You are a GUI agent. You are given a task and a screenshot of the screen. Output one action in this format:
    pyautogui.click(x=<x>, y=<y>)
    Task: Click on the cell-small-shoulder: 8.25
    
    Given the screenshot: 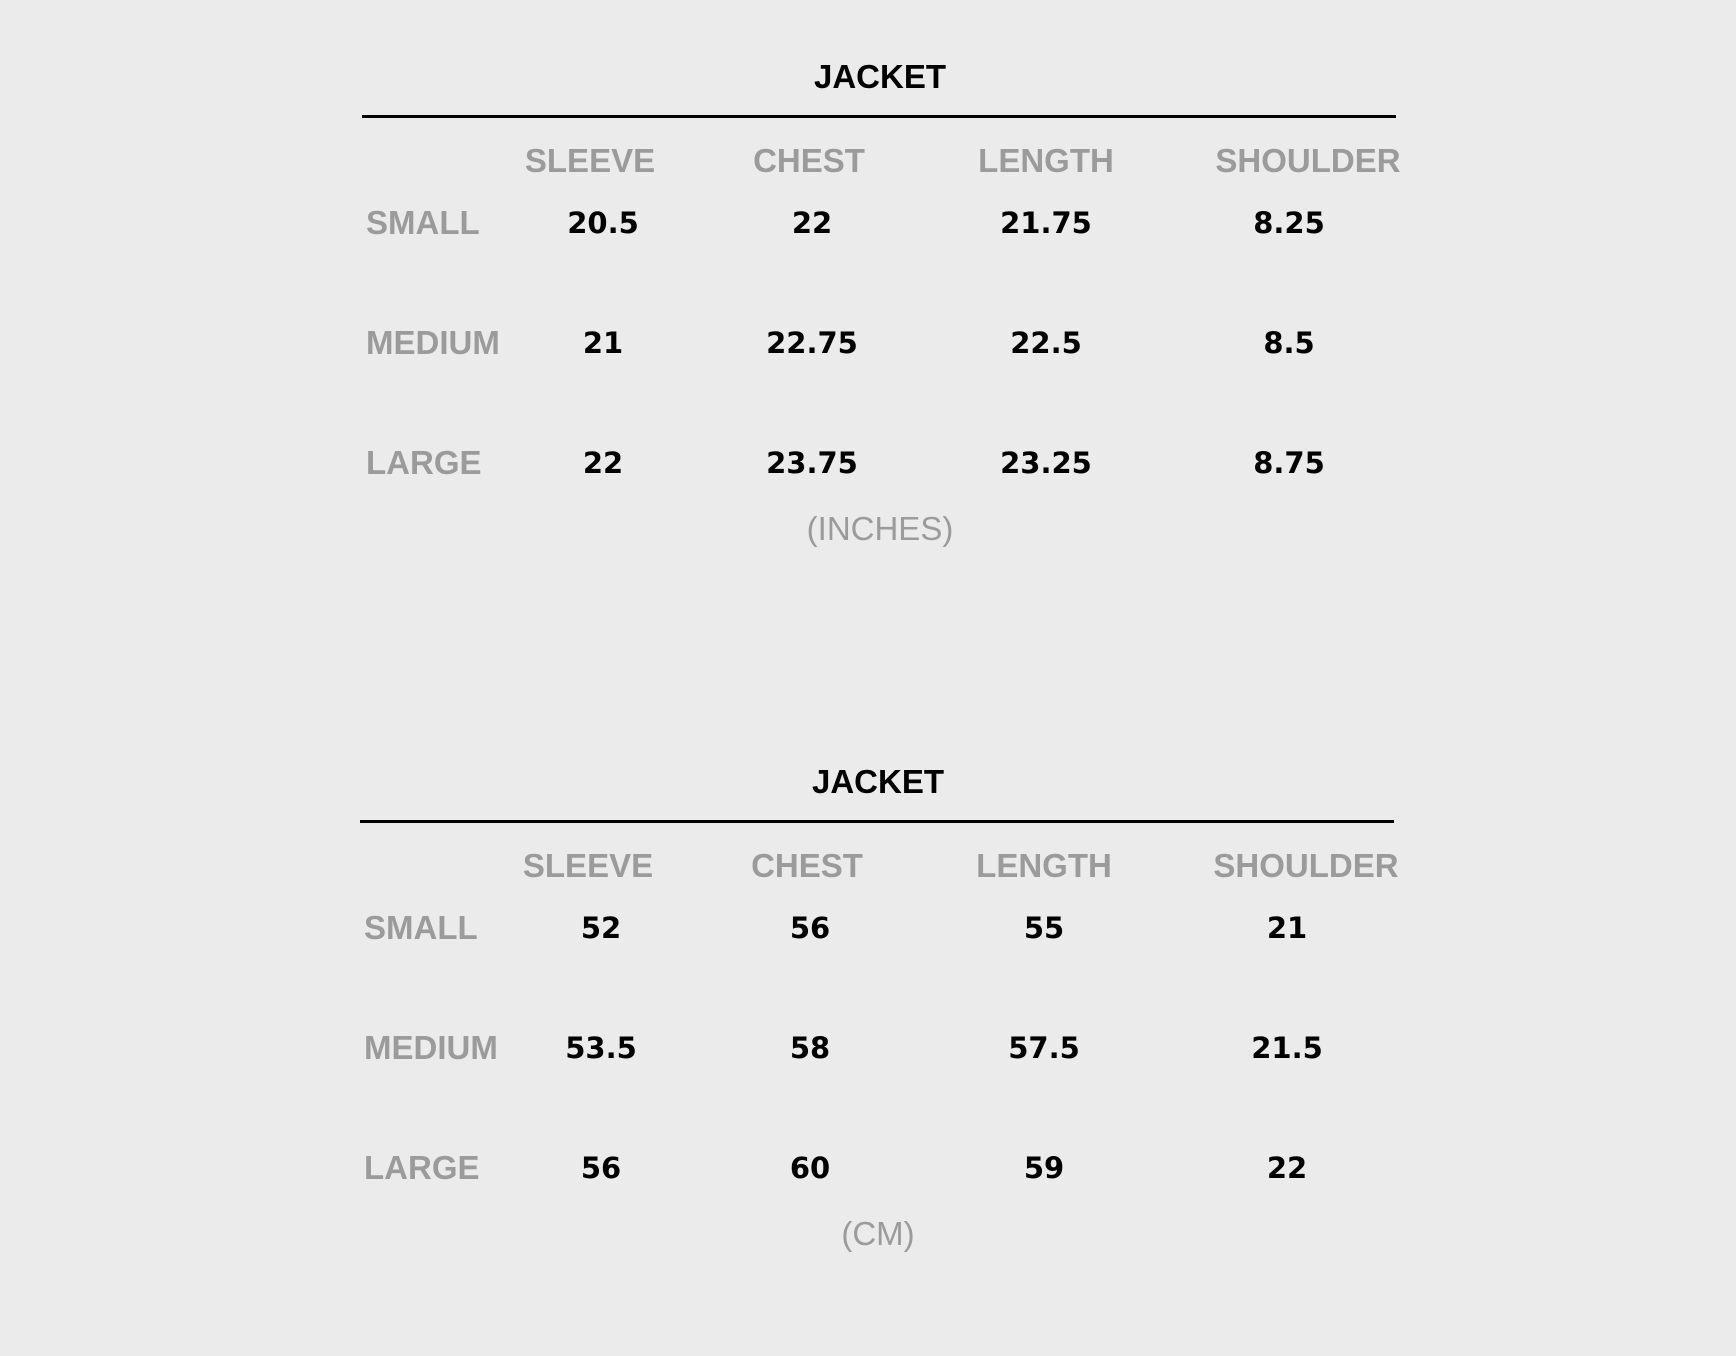 What is the action you would take?
    pyautogui.click(x=1289, y=223)
    